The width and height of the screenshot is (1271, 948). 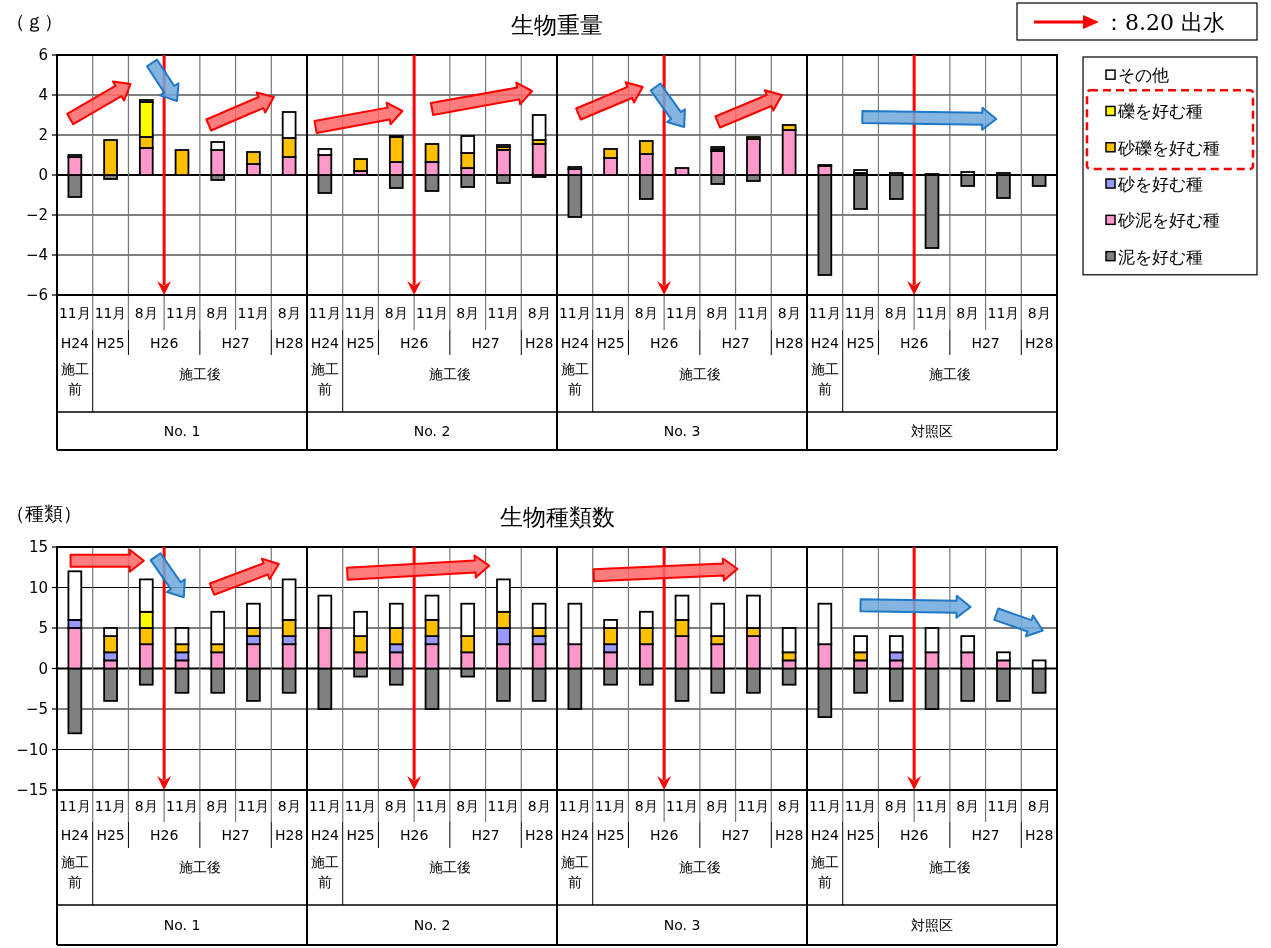 What do you see at coordinates (1160, 184) in the screenshot?
I see `legend-label: 砂を好む種` at bounding box center [1160, 184].